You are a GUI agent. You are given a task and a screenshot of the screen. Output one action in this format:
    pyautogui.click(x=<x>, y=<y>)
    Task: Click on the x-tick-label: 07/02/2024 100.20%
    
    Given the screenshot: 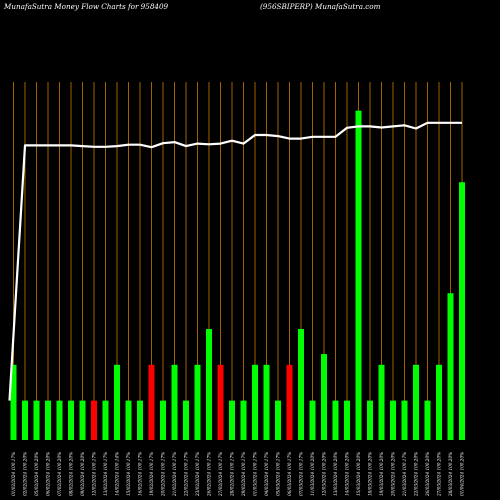 What is the action you would take?
    pyautogui.click(x=59, y=474)
    